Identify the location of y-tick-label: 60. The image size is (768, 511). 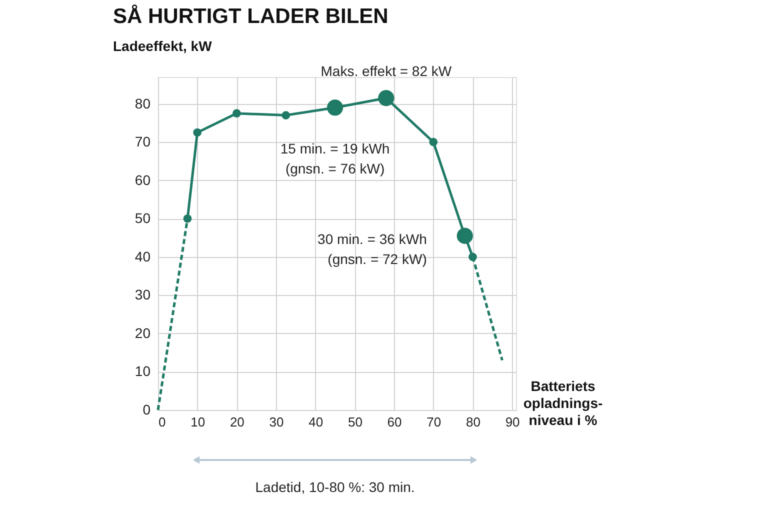
(142, 180).